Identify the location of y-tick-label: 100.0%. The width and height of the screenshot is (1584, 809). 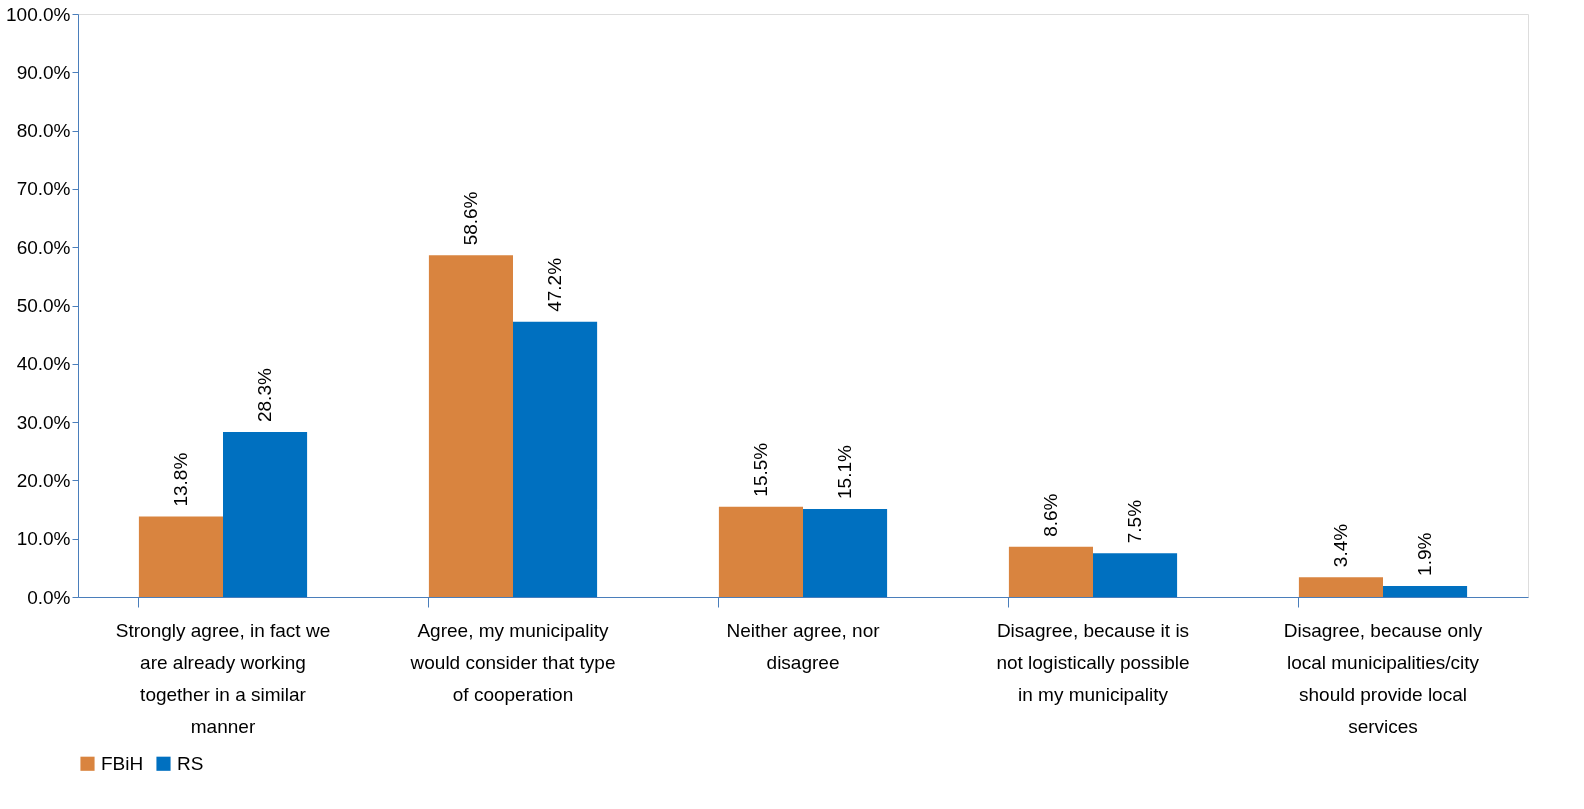
(38, 14).